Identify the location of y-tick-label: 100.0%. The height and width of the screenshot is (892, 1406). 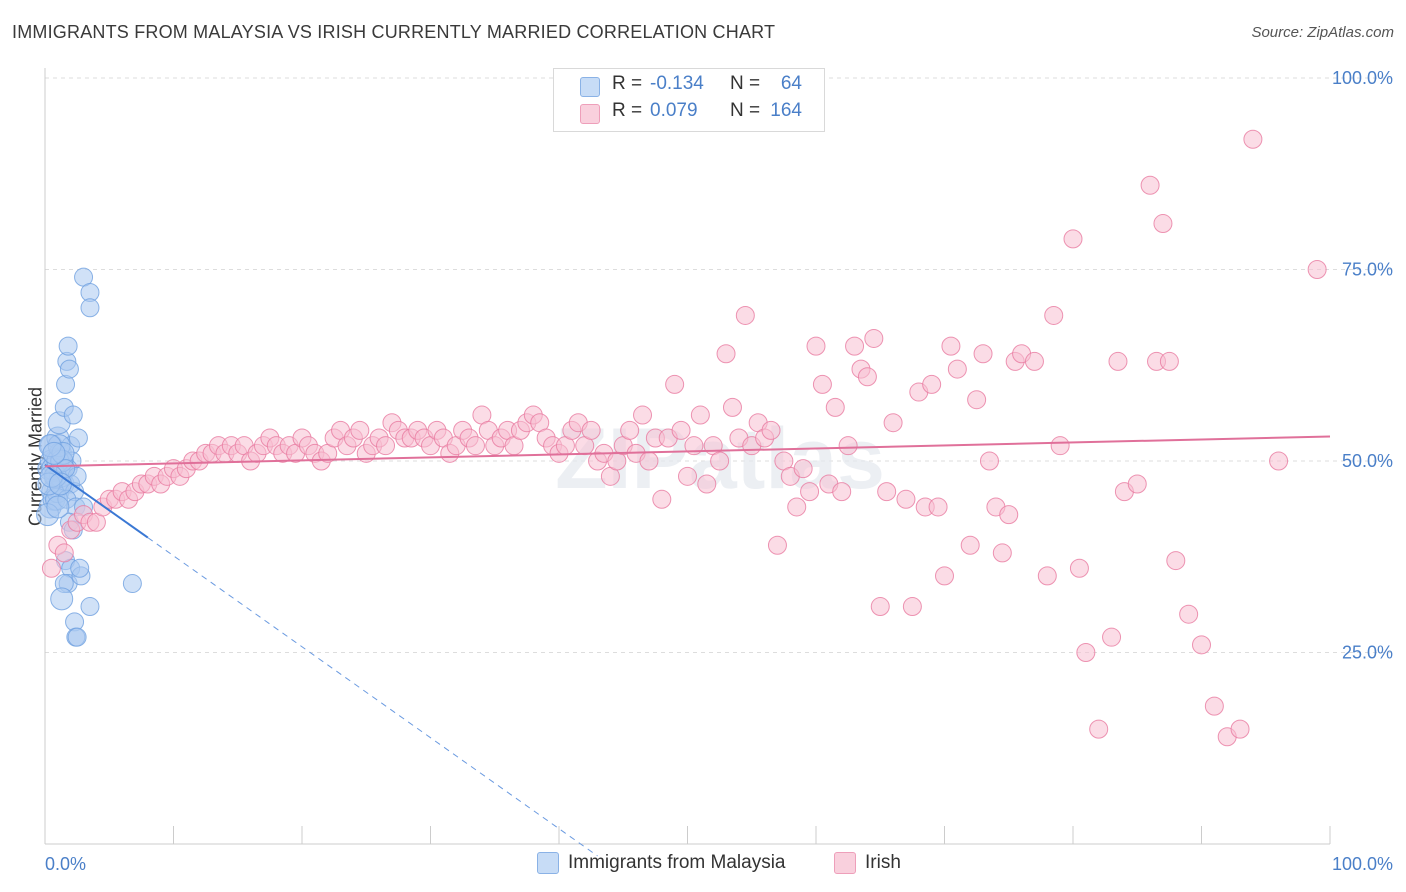
(1362, 78).